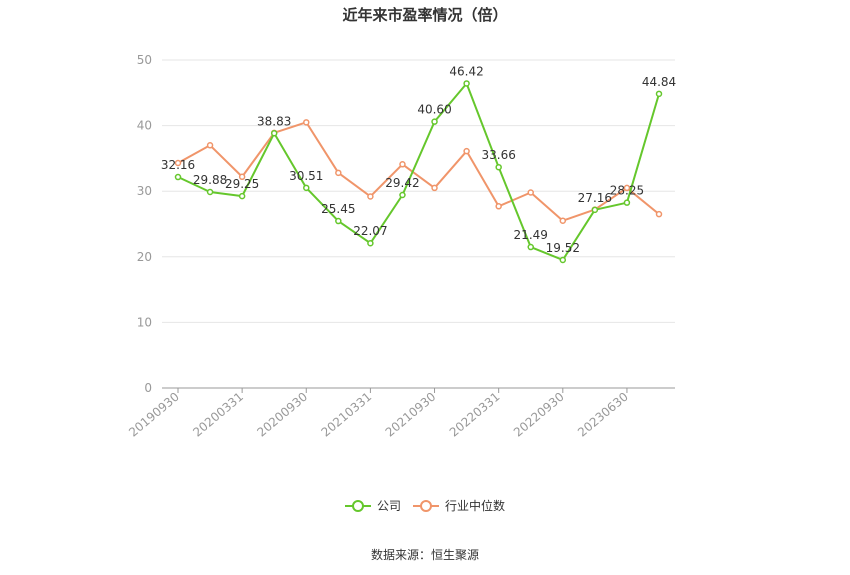 The image size is (850, 575). Describe the element at coordinates (154, 415) in the screenshot. I see `x-tick-label: 20190930` at that location.